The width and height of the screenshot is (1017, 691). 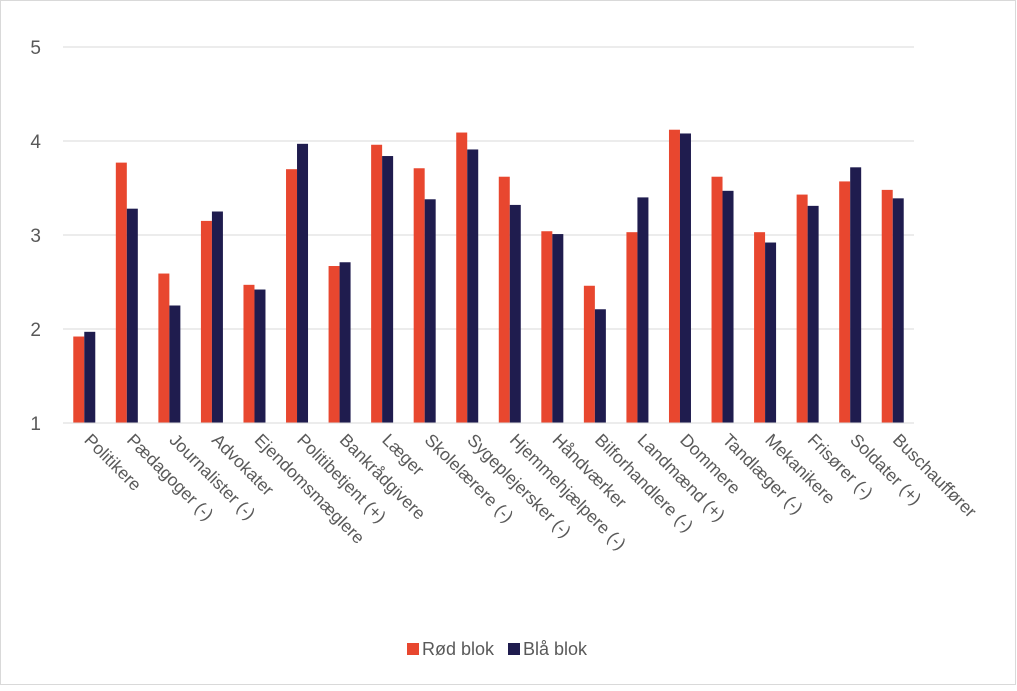 What do you see at coordinates (497, 649) in the screenshot?
I see `legend: Rød blok Blå blok` at bounding box center [497, 649].